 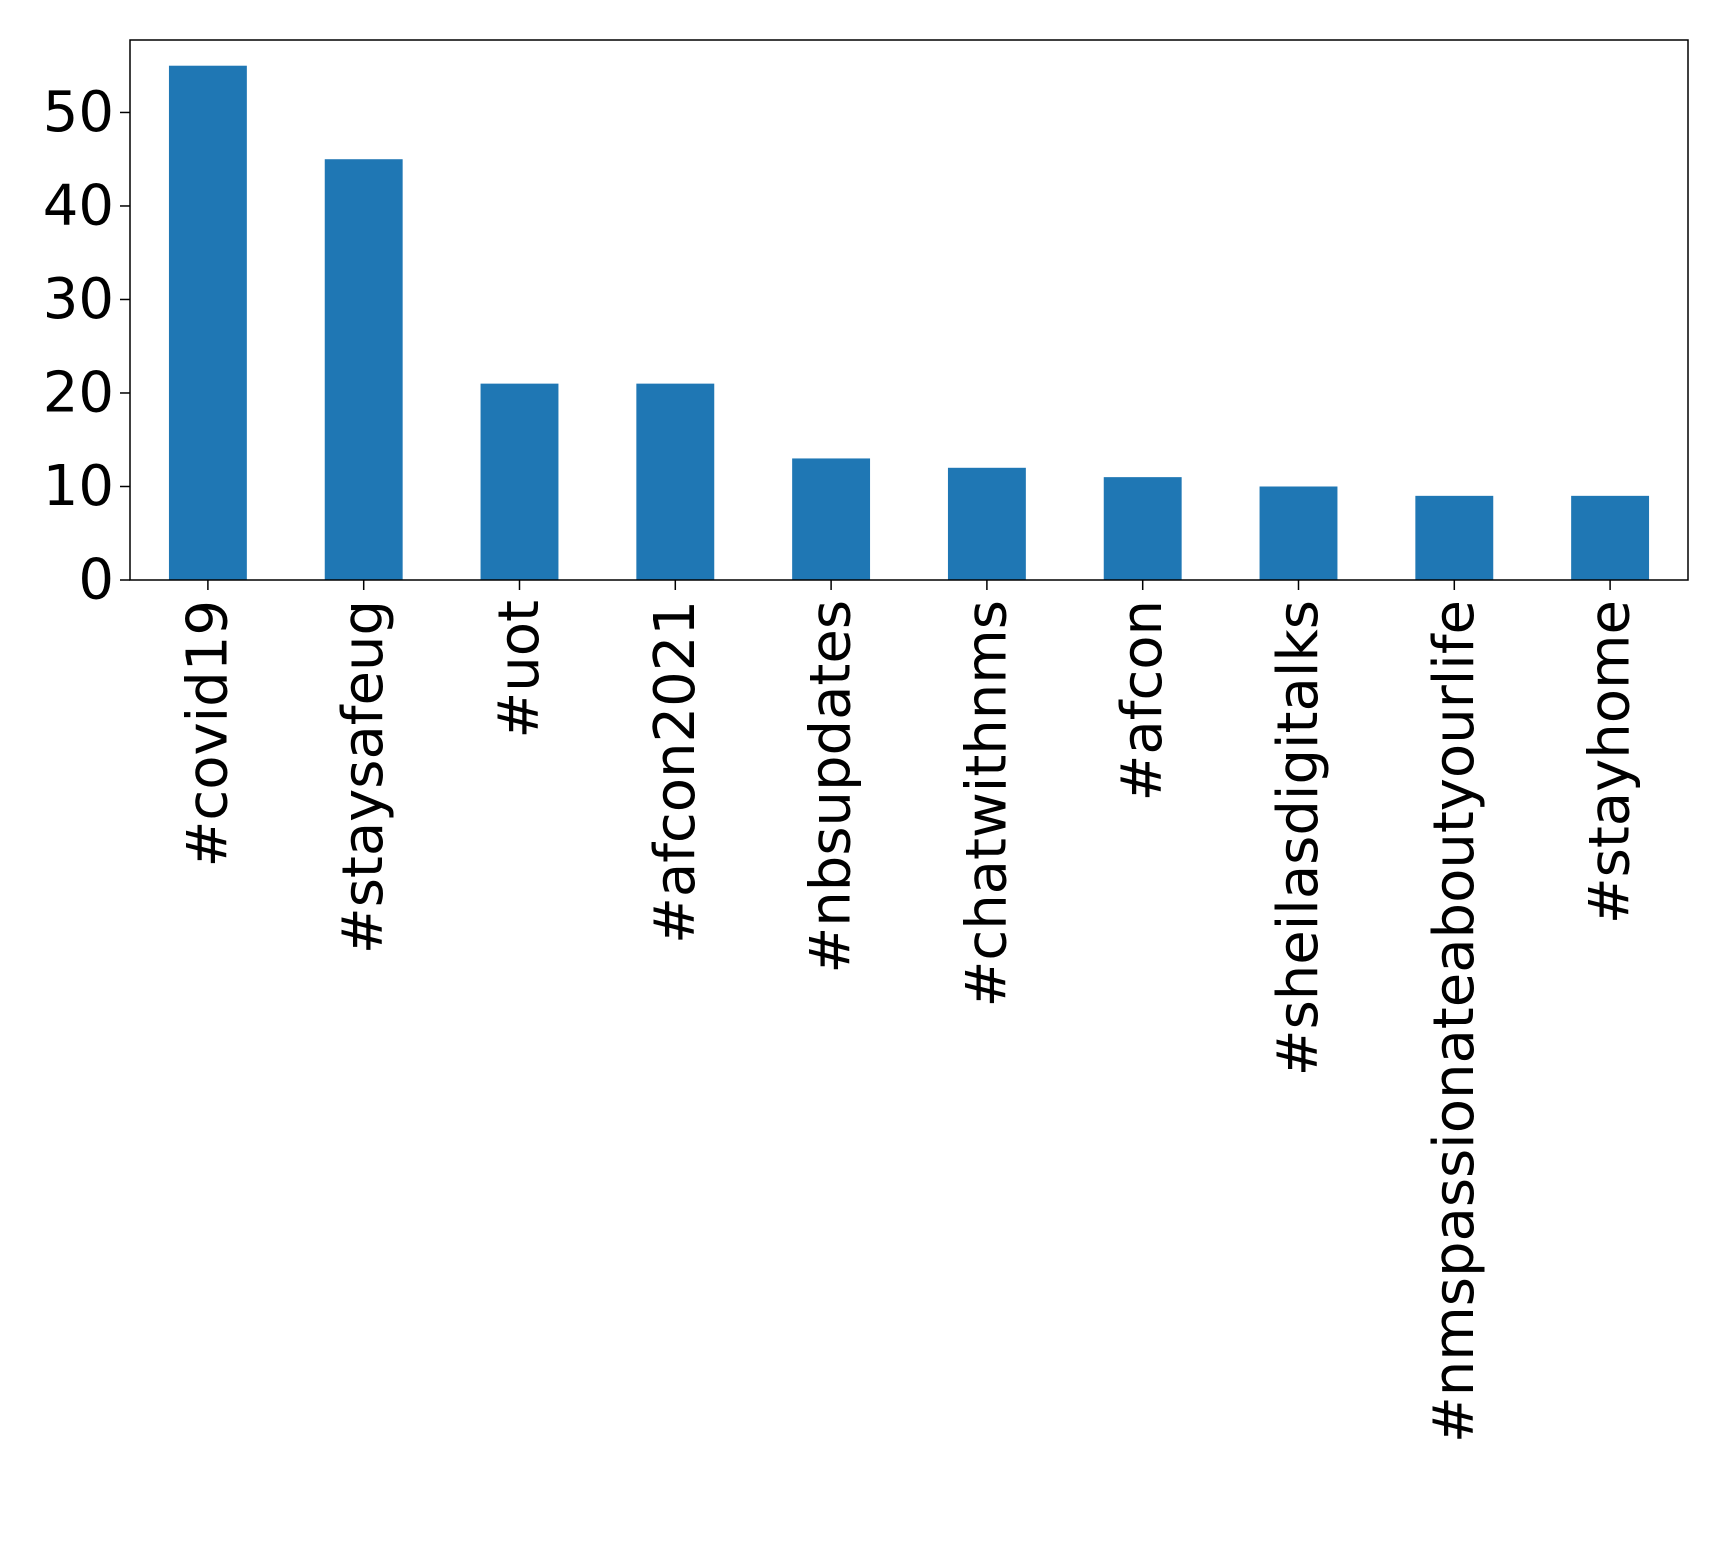 I want to click on x-tick-label: #afcon2021, so click(x=675, y=772).